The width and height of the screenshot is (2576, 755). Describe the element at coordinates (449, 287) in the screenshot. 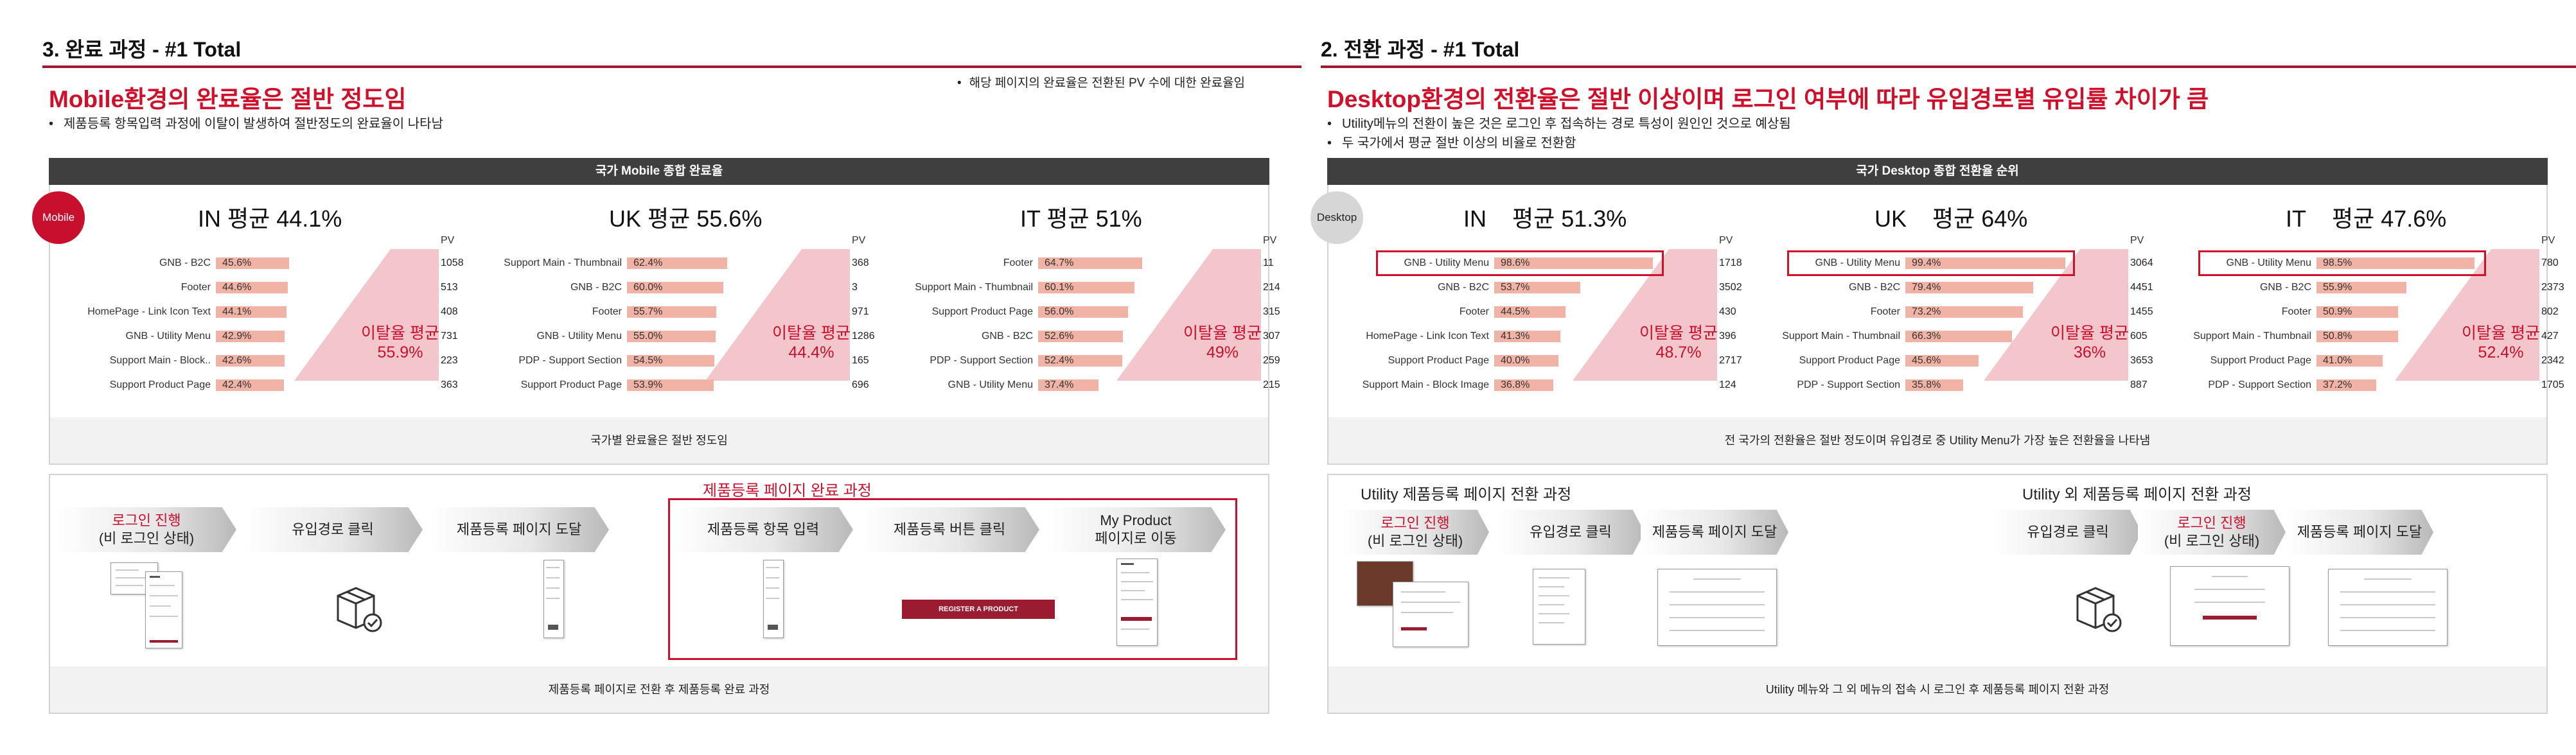

I see `pv-value: 513` at that location.